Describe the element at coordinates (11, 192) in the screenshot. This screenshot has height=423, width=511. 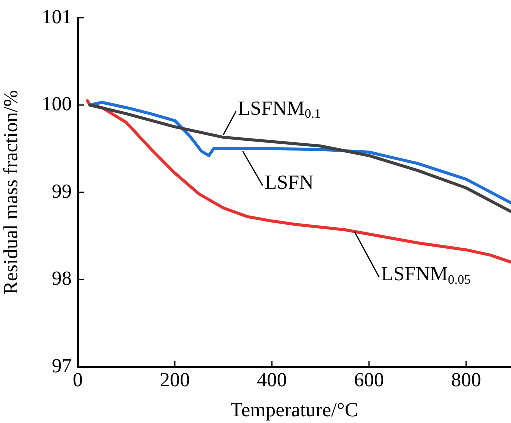
I see `y-axis-title: Residual mass fraction/%` at that location.